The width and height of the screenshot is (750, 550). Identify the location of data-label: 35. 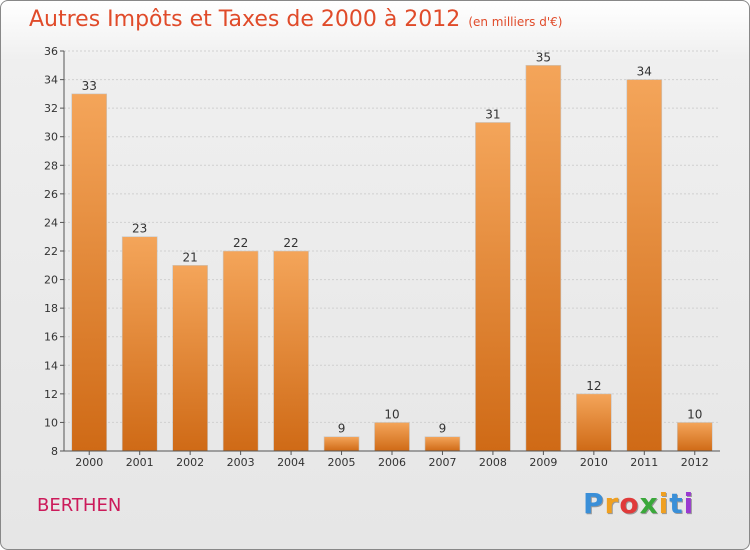
(543, 57).